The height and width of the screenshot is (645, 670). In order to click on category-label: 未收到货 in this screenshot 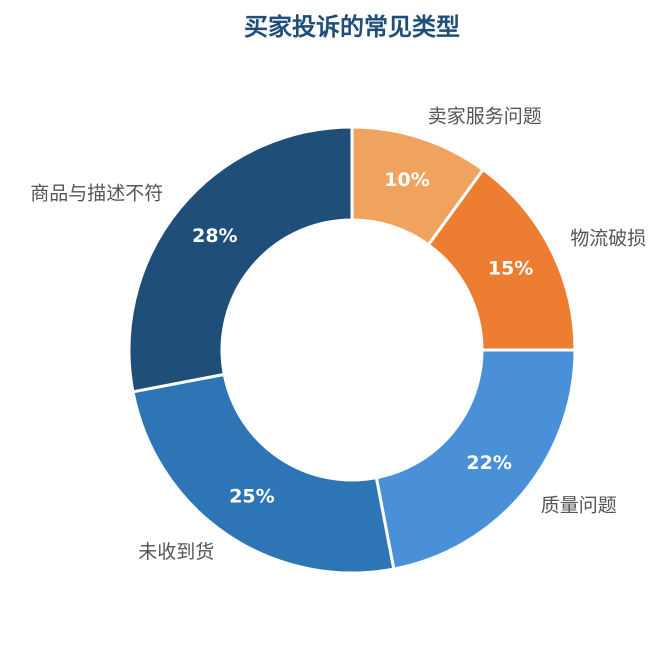, I will do `click(176, 552)`.